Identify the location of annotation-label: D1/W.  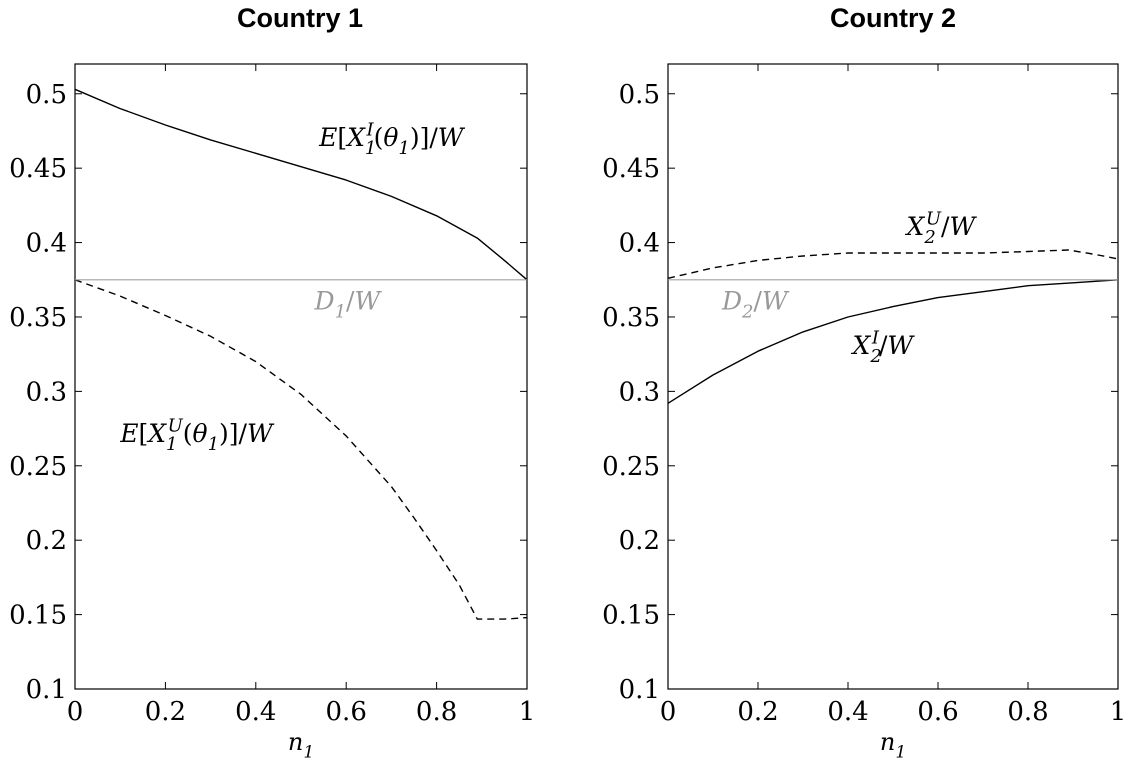
(348, 305).